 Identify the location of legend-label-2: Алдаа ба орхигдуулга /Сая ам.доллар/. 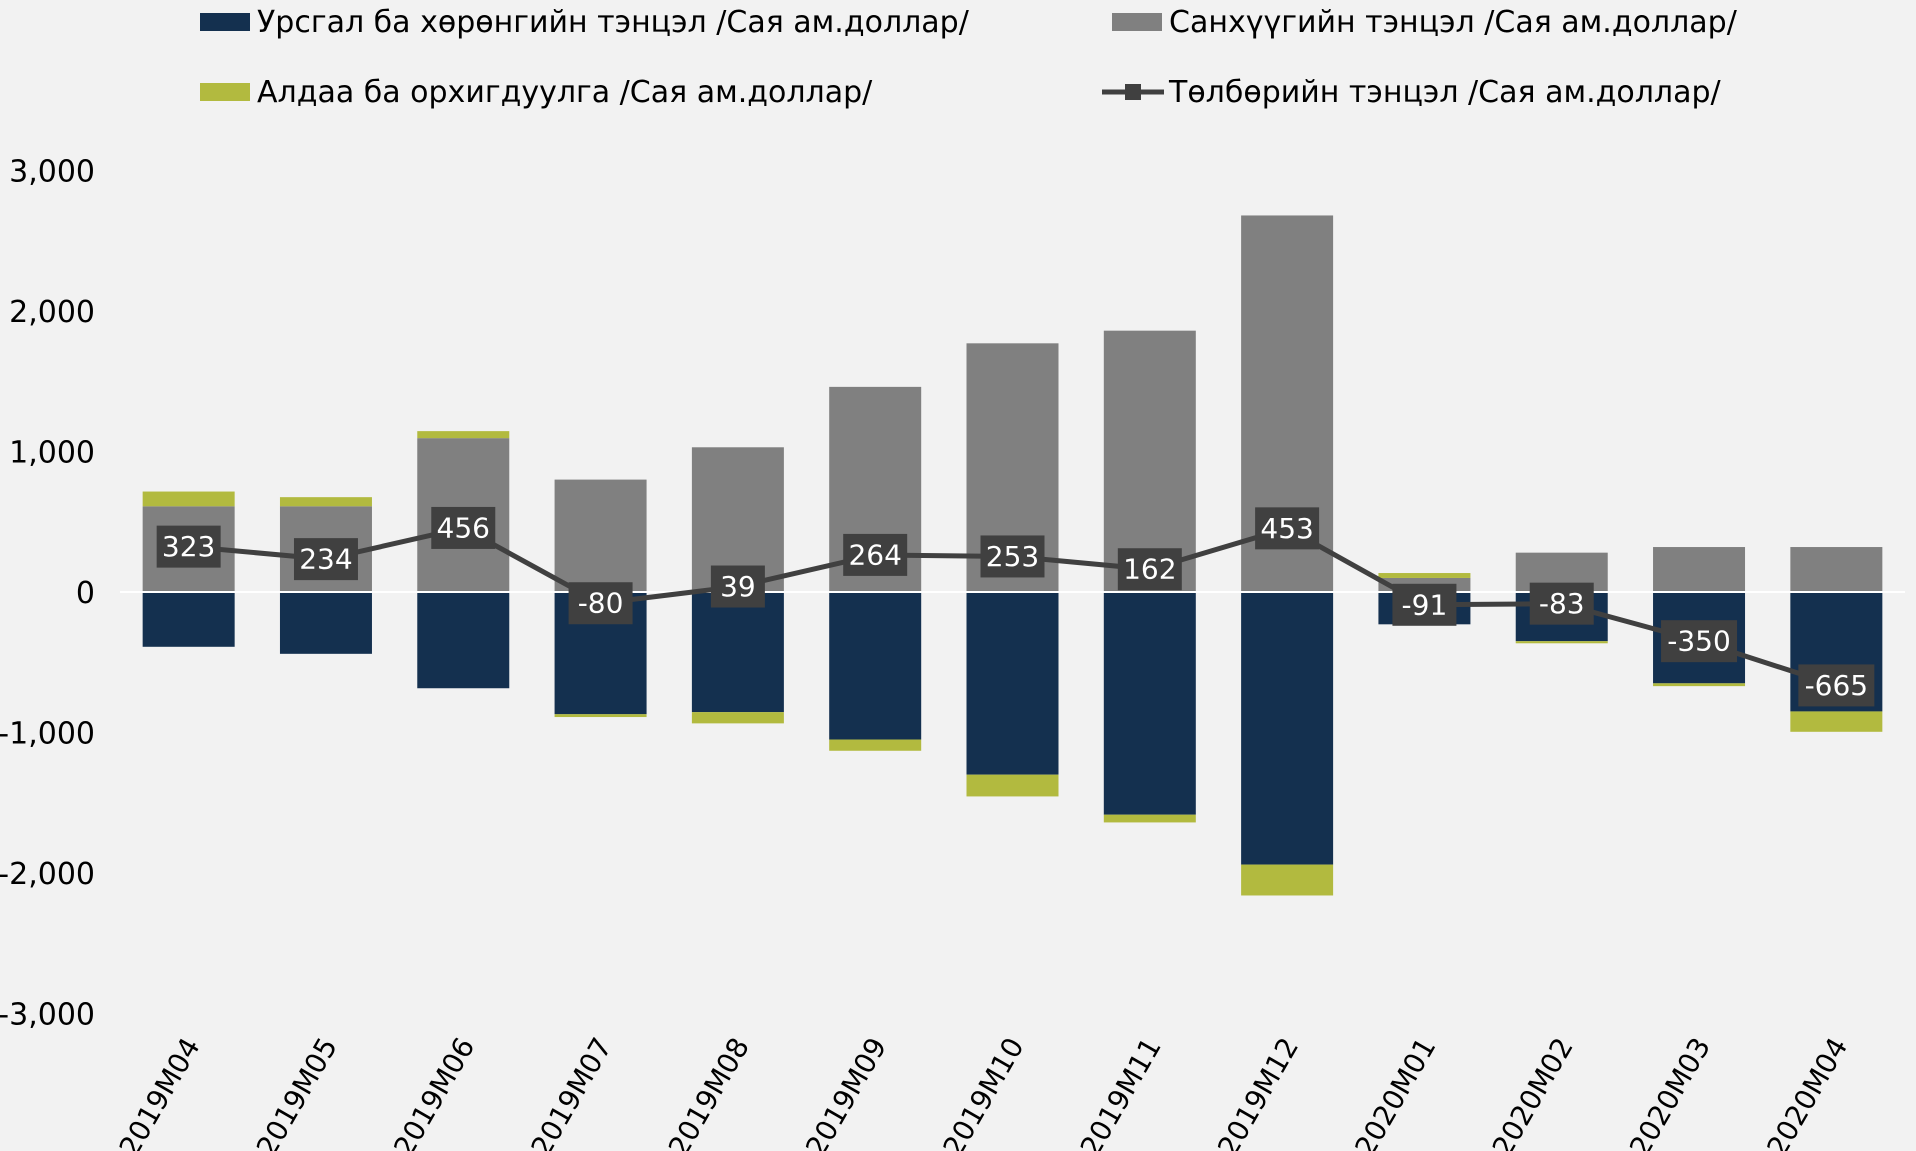
(565, 92).